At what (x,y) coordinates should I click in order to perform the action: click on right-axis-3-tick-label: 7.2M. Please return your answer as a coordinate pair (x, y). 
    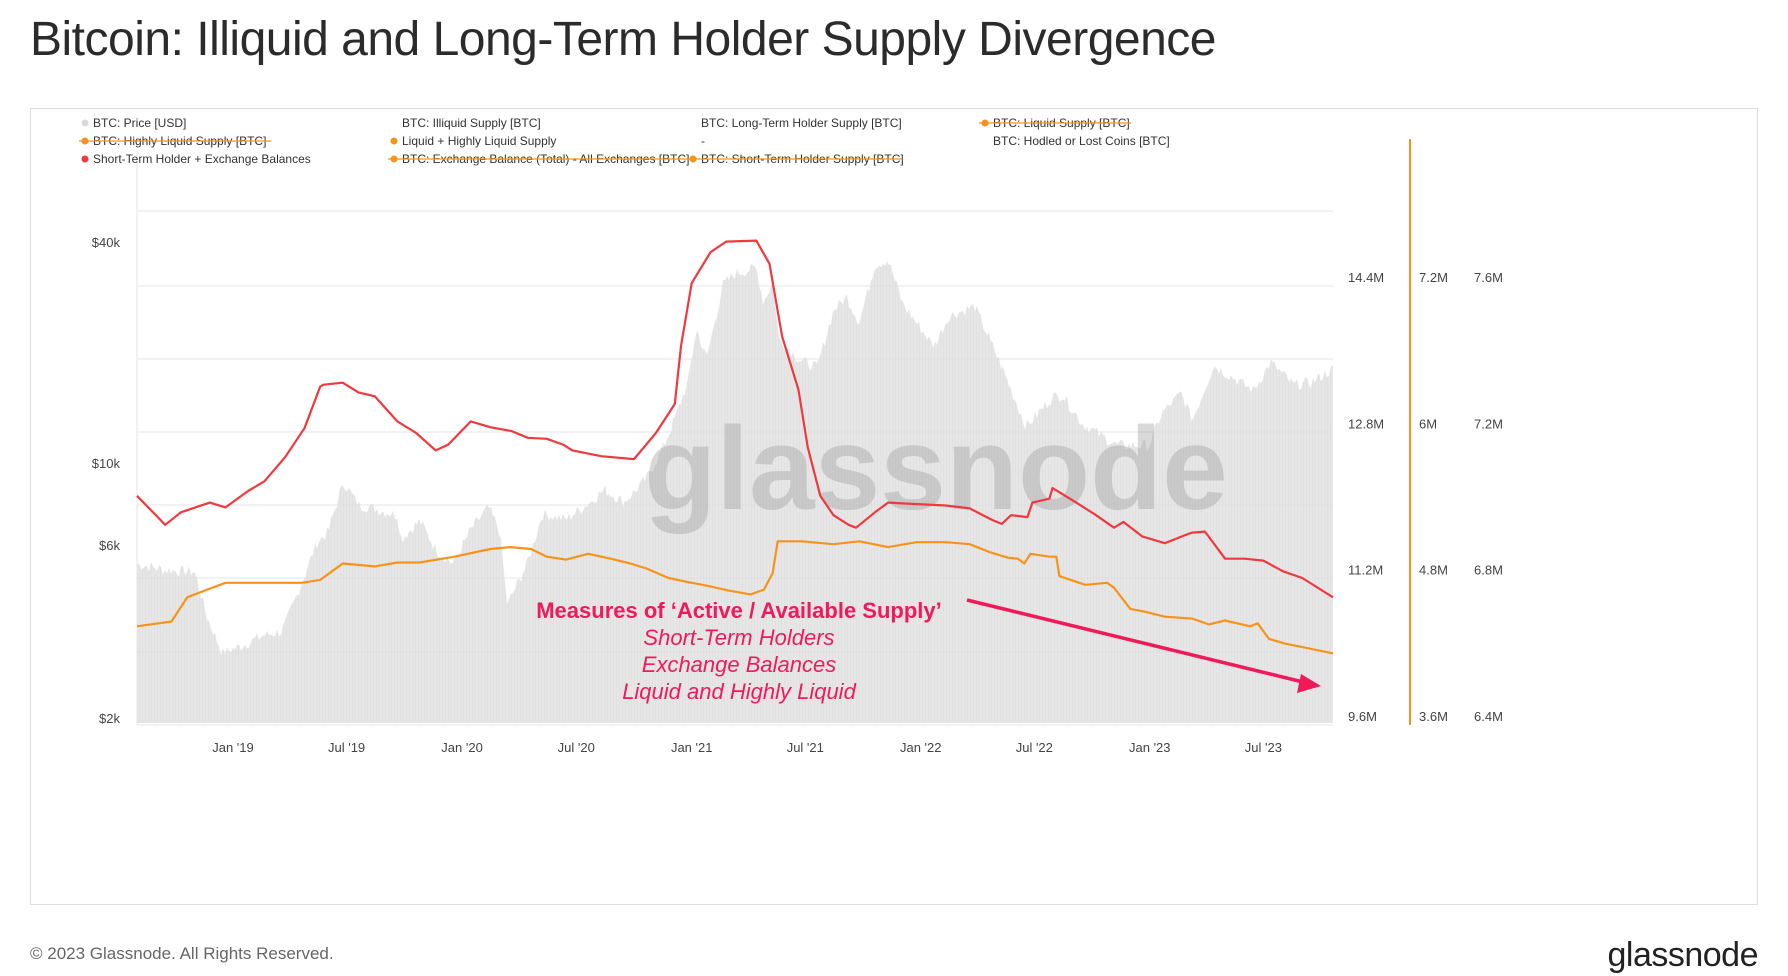
    Looking at the image, I should click on (1488, 423).